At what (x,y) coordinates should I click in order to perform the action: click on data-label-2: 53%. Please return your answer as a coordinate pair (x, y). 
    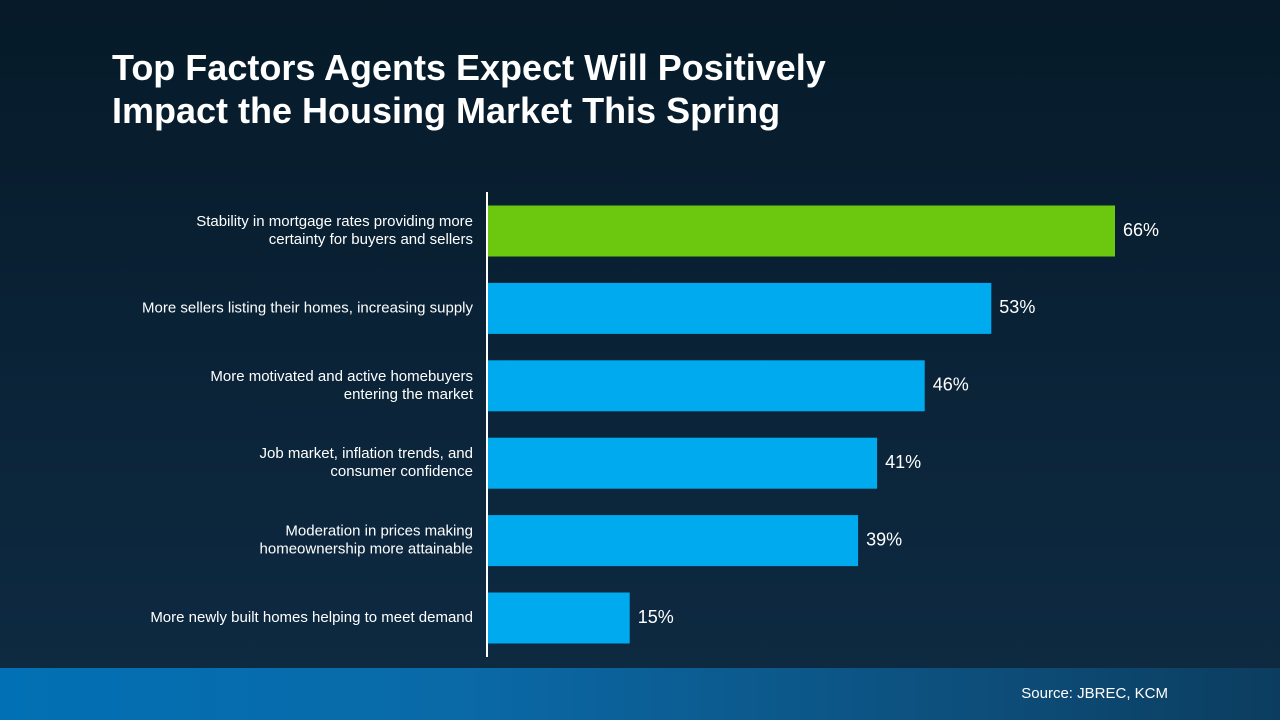
    Looking at the image, I should click on (1017, 307).